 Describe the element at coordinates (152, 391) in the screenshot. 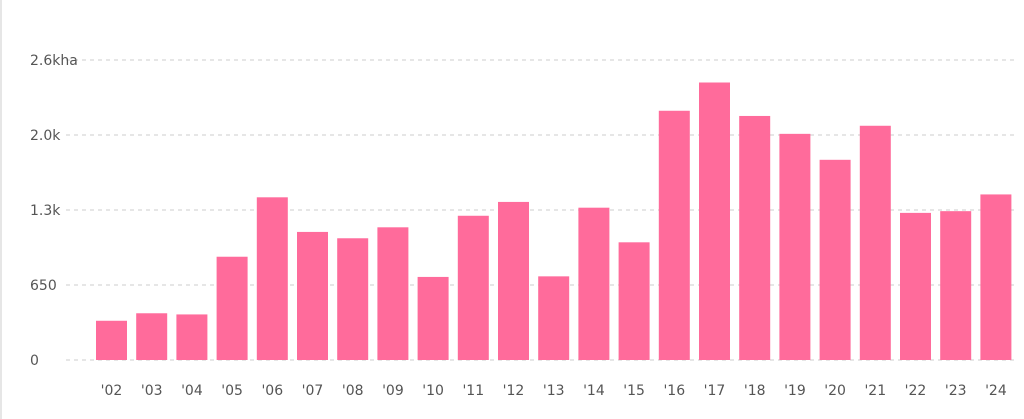

I see `x-tick-label: '03` at that location.